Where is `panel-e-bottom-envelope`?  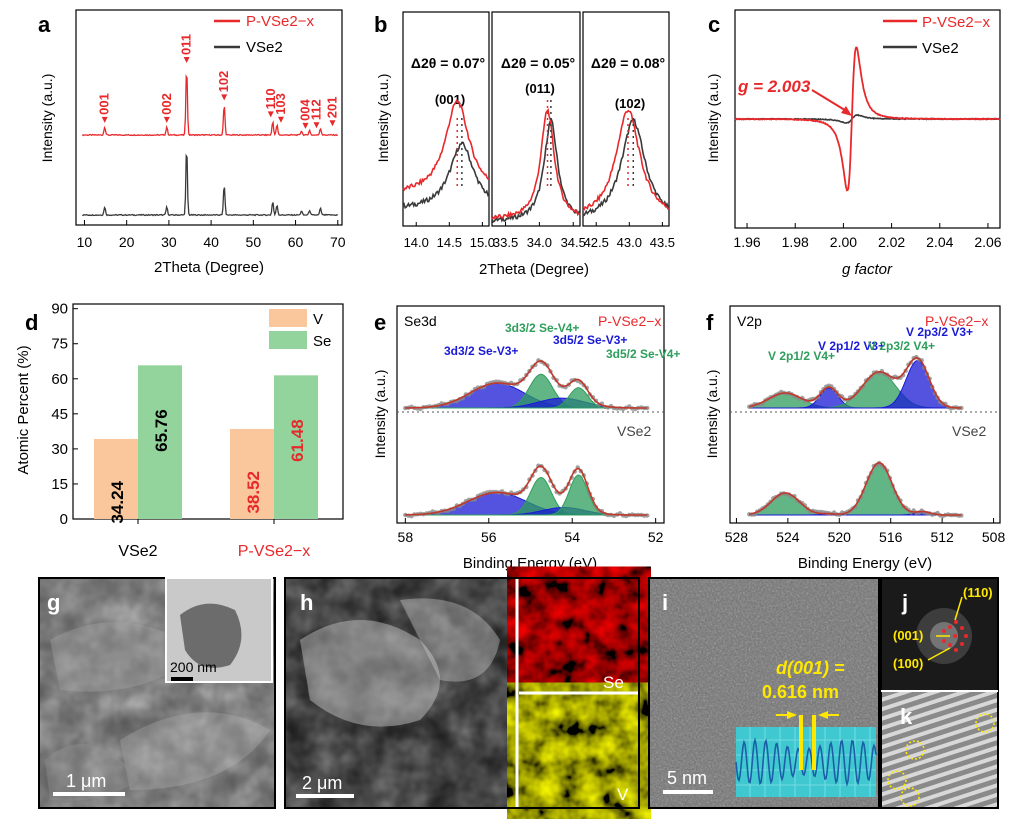
panel-e-bottom-envelope is located at coordinates (526, 490).